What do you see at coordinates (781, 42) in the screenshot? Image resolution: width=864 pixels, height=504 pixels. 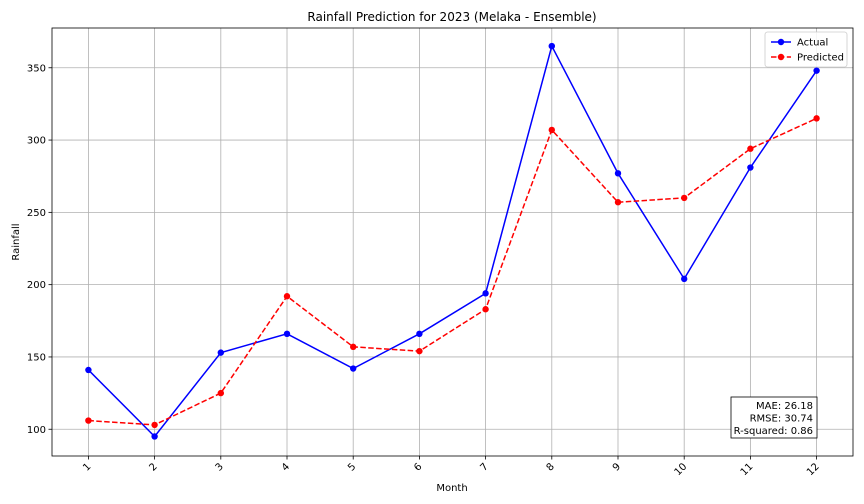 I see `legend-marker-actual` at bounding box center [781, 42].